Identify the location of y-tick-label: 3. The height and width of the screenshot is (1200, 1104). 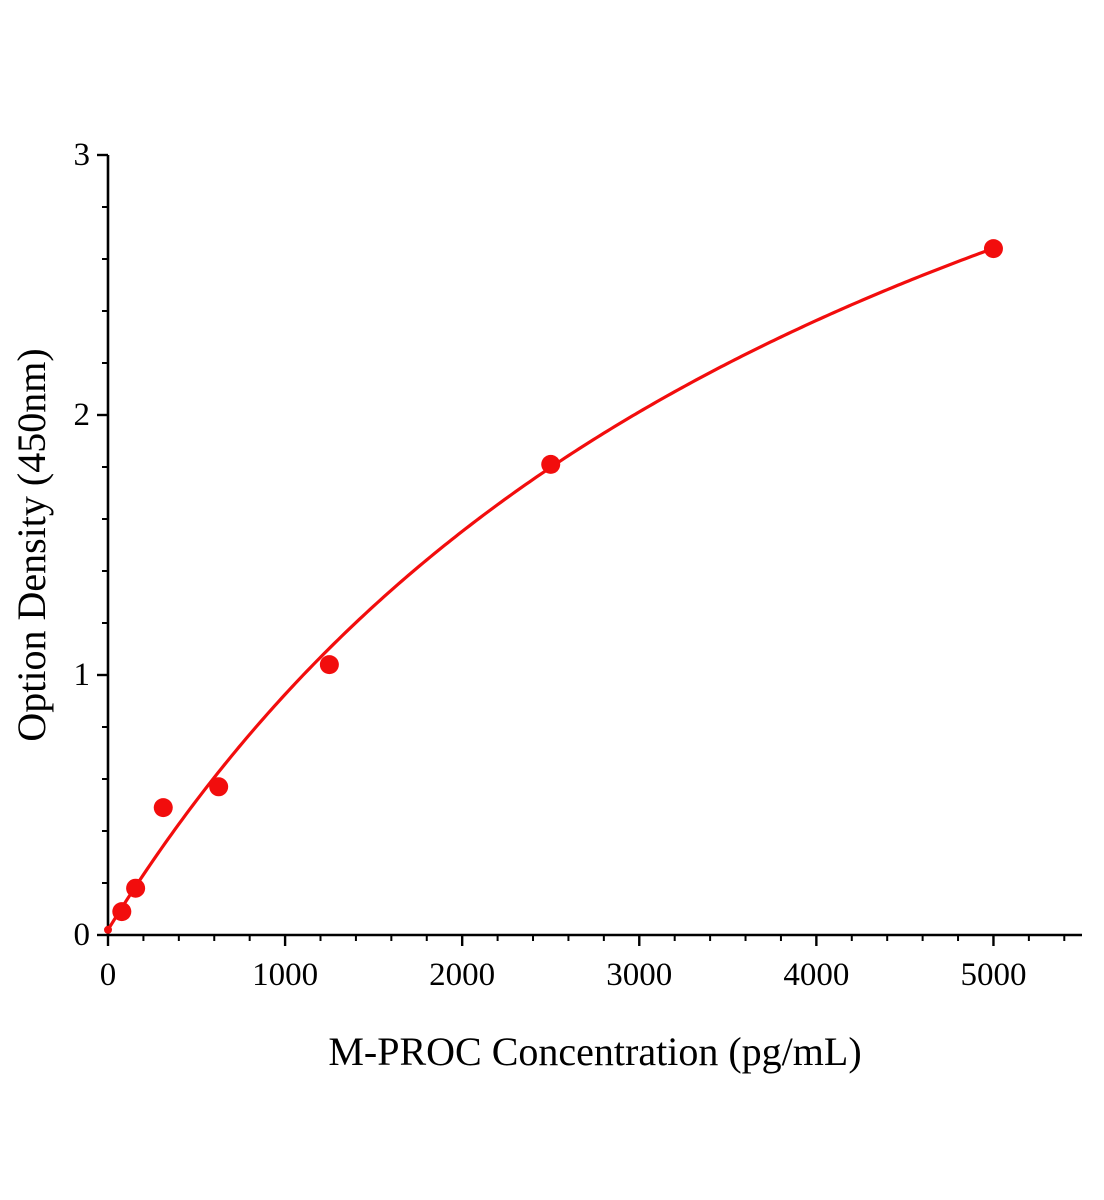
(82, 155).